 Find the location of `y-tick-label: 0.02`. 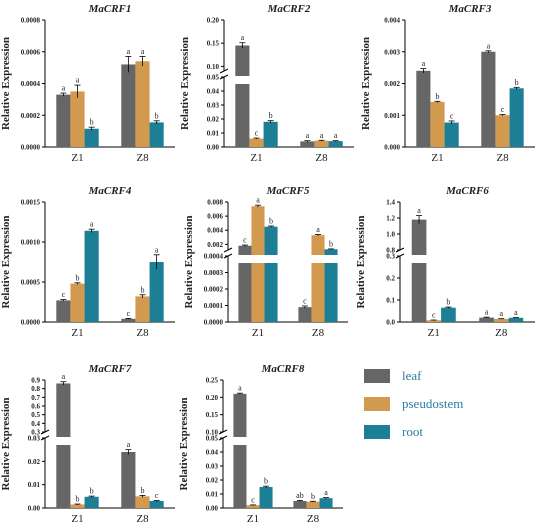

y-tick-label: 0.02 is located at coordinates (212, 481).